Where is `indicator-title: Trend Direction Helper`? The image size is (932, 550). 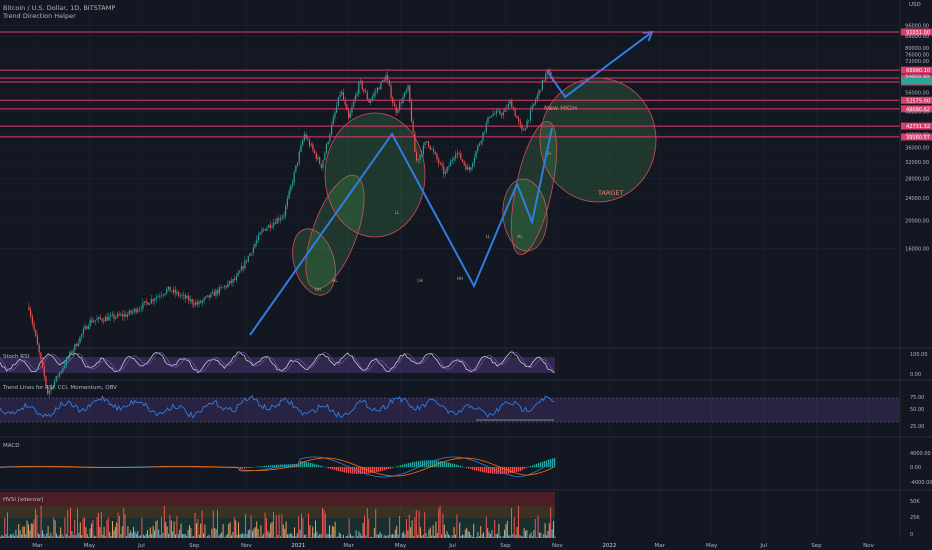
indicator-title: Trend Direction Helper is located at coordinates (39, 16).